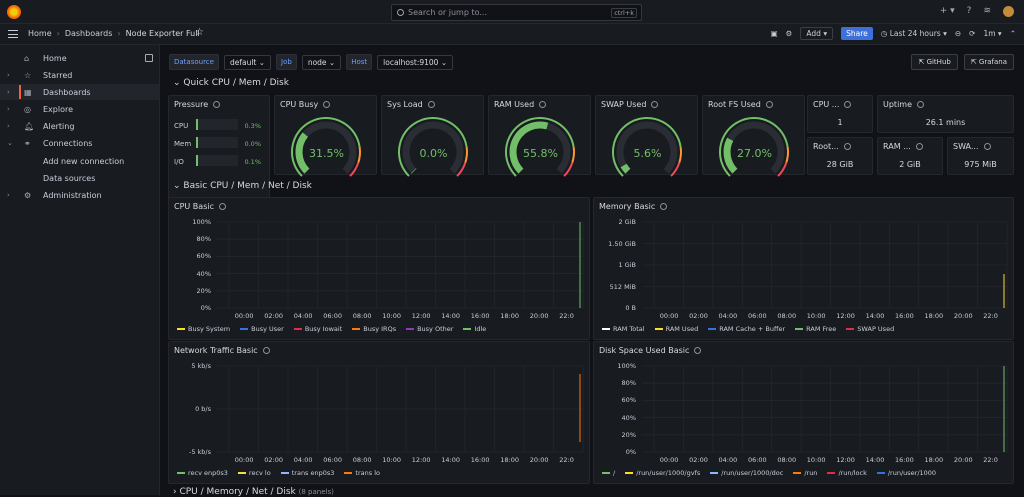 The image size is (1024, 497). What do you see at coordinates (374, 329) in the screenshot?
I see `legend-item: Busy IRQs` at bounding box center [374, 329].